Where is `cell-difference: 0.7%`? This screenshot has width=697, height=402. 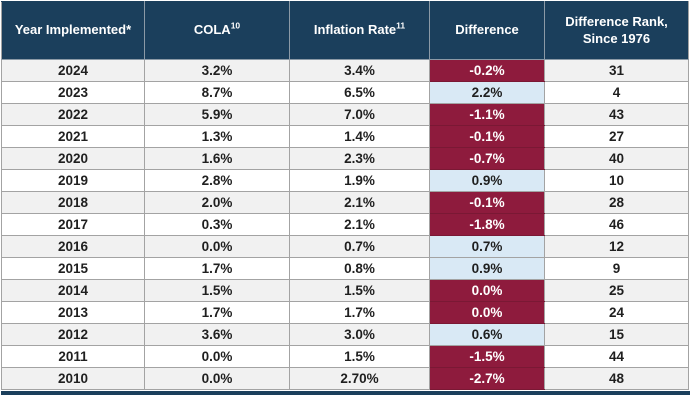 cell-difference: 0.7% is located at coordinates (487, 246).